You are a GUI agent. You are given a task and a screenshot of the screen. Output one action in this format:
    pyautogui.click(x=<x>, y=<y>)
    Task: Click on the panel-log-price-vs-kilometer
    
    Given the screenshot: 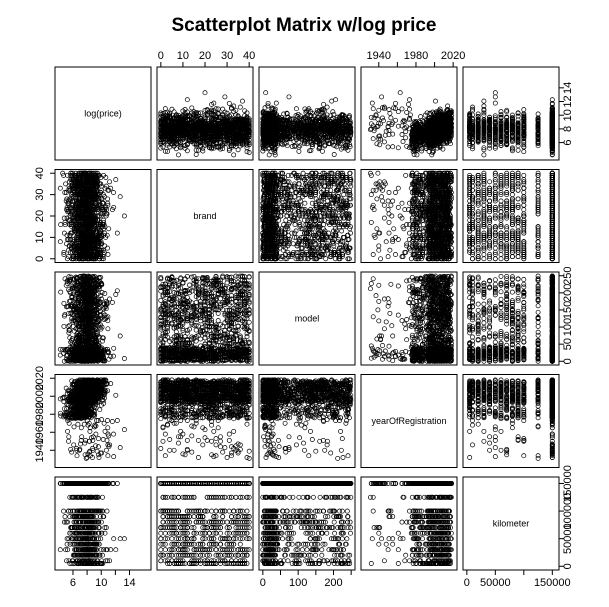 What is the action you would take?
    pyautogui.click(x=511, y=113)
    